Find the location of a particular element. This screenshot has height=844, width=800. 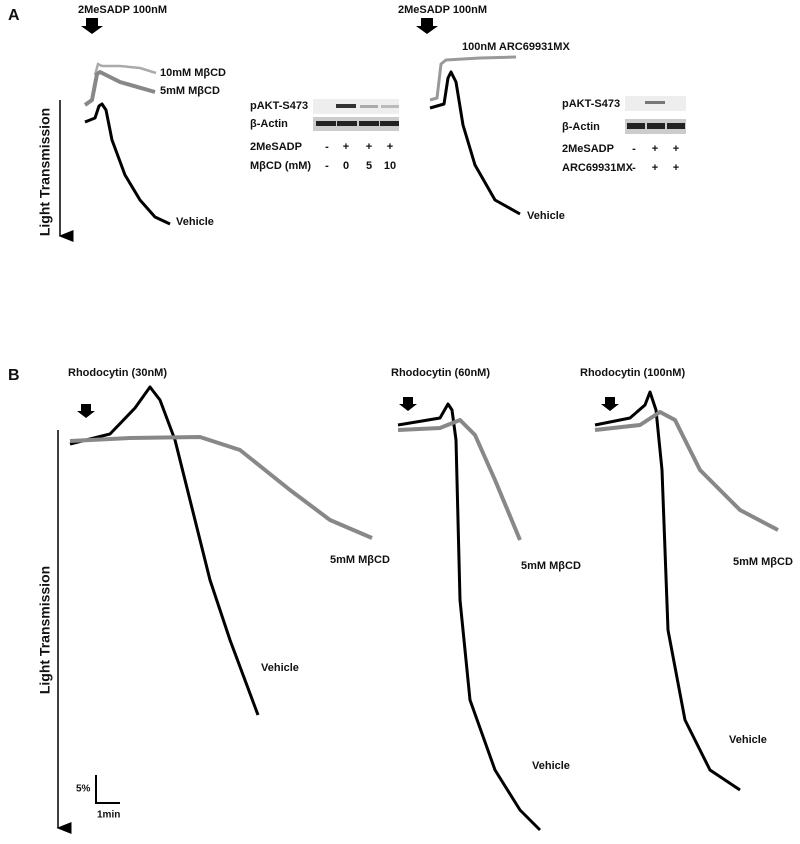

scale-bar is located at coordinates (107, 789).